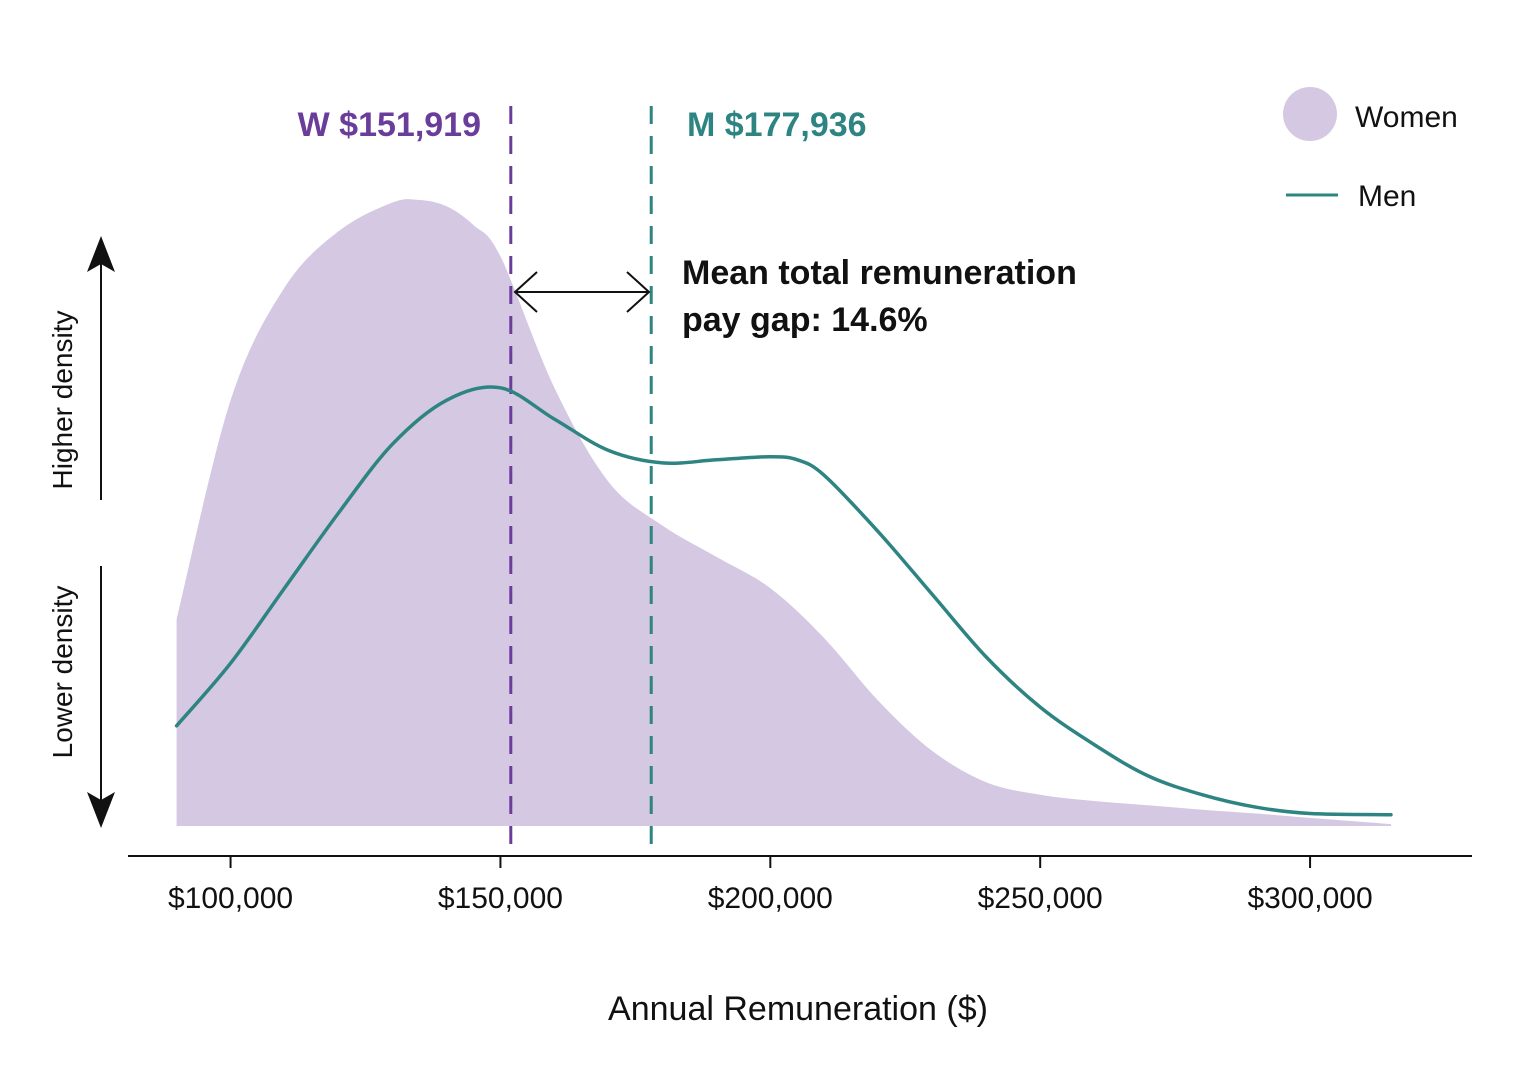 The width and height of the screenshot is (1536, 1085). What do you see at coordinates (500, 898) in the screenshot?
I see `x-tick-label: $150,000` at bounding box center [500, 898].